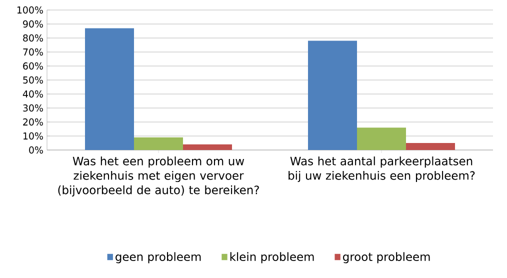 The height and width of the screenshot is (278, 507). Describe the element at coordinates (33, 38) in the screenshot. I see `y-tick-label: 80%` at that location.